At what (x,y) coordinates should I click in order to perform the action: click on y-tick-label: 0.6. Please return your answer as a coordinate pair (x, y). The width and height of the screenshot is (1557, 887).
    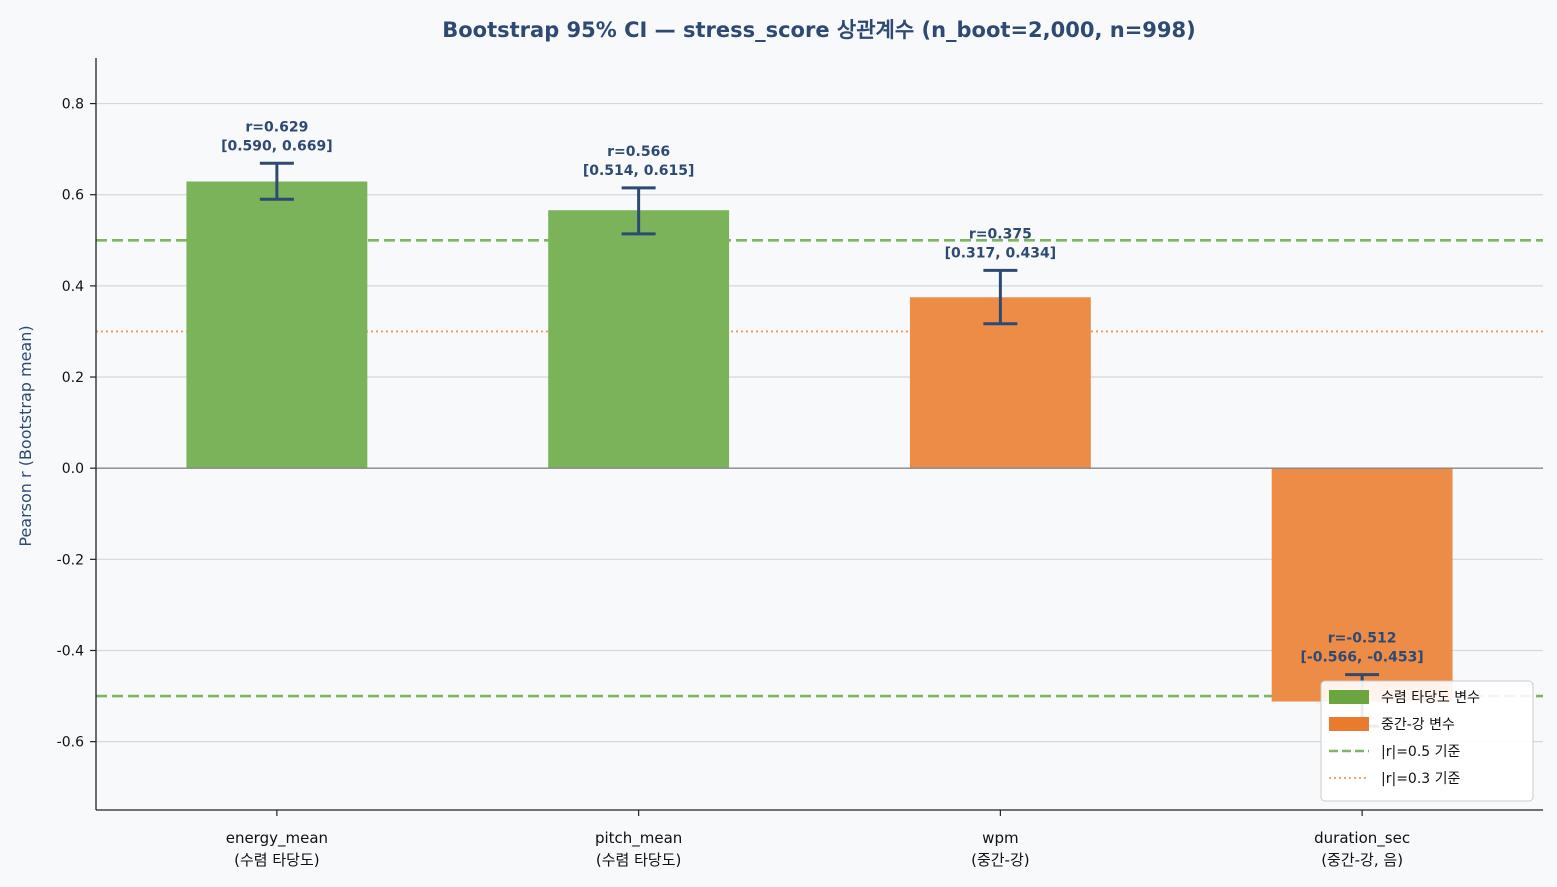
    Looking at the image, I should click on (73, 196).